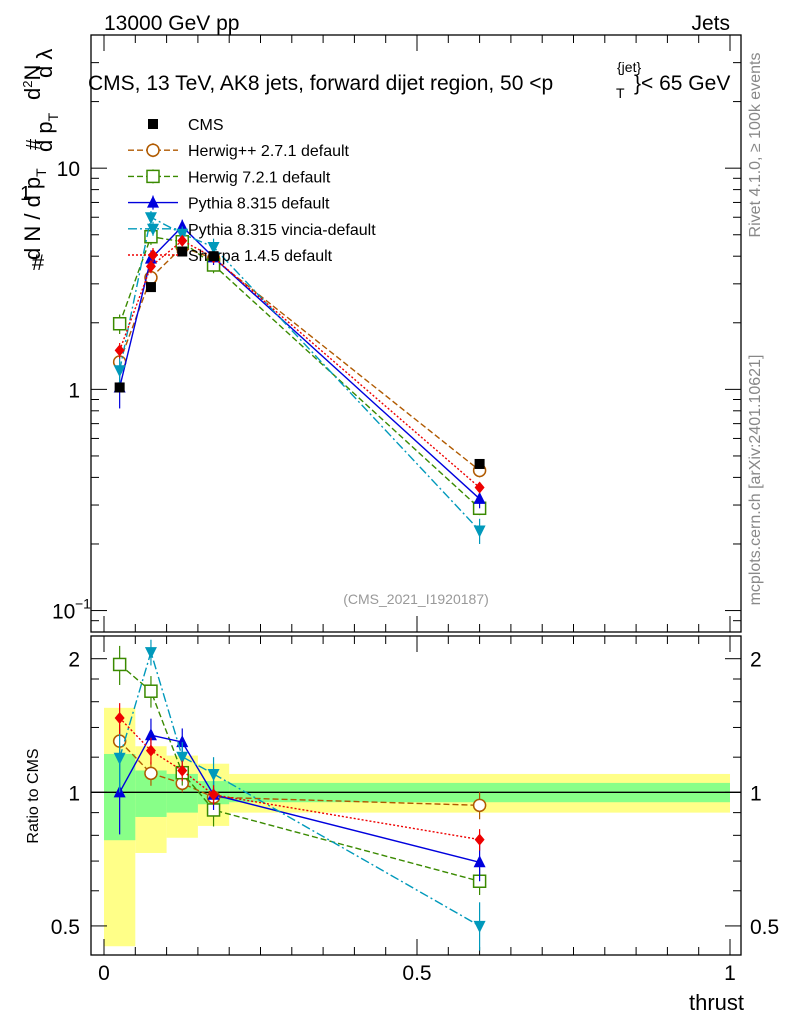  I want to click on legend-label: Sherpa 1.4.5 default, so click(260, 256).